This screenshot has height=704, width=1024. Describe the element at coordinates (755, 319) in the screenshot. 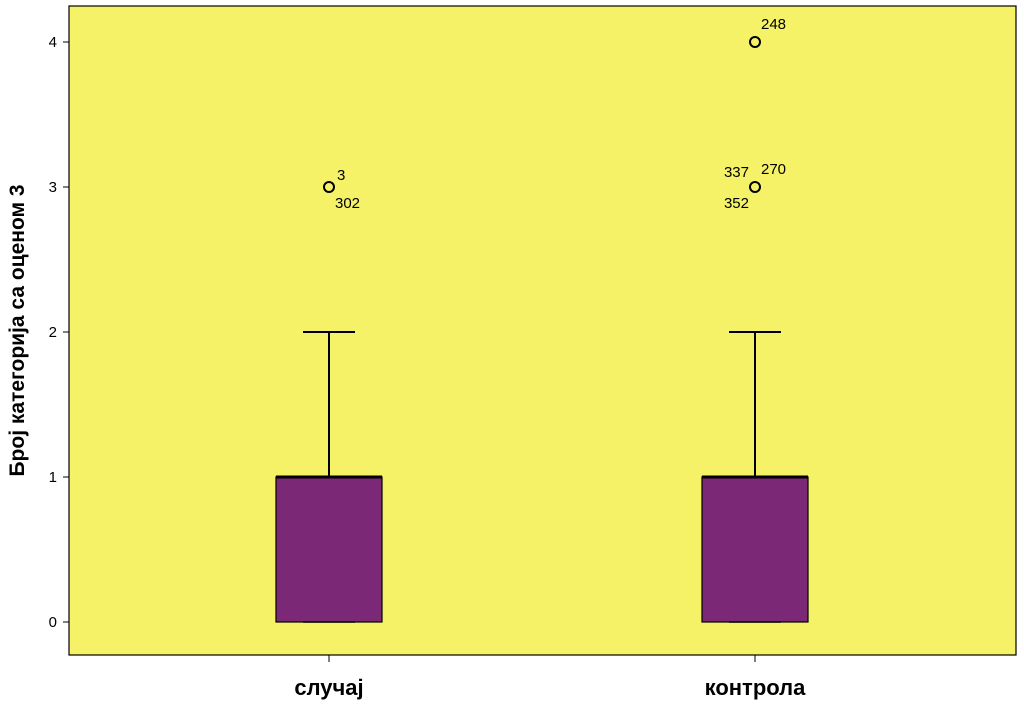

I see `box-2: 248 337 270 352` at that location.